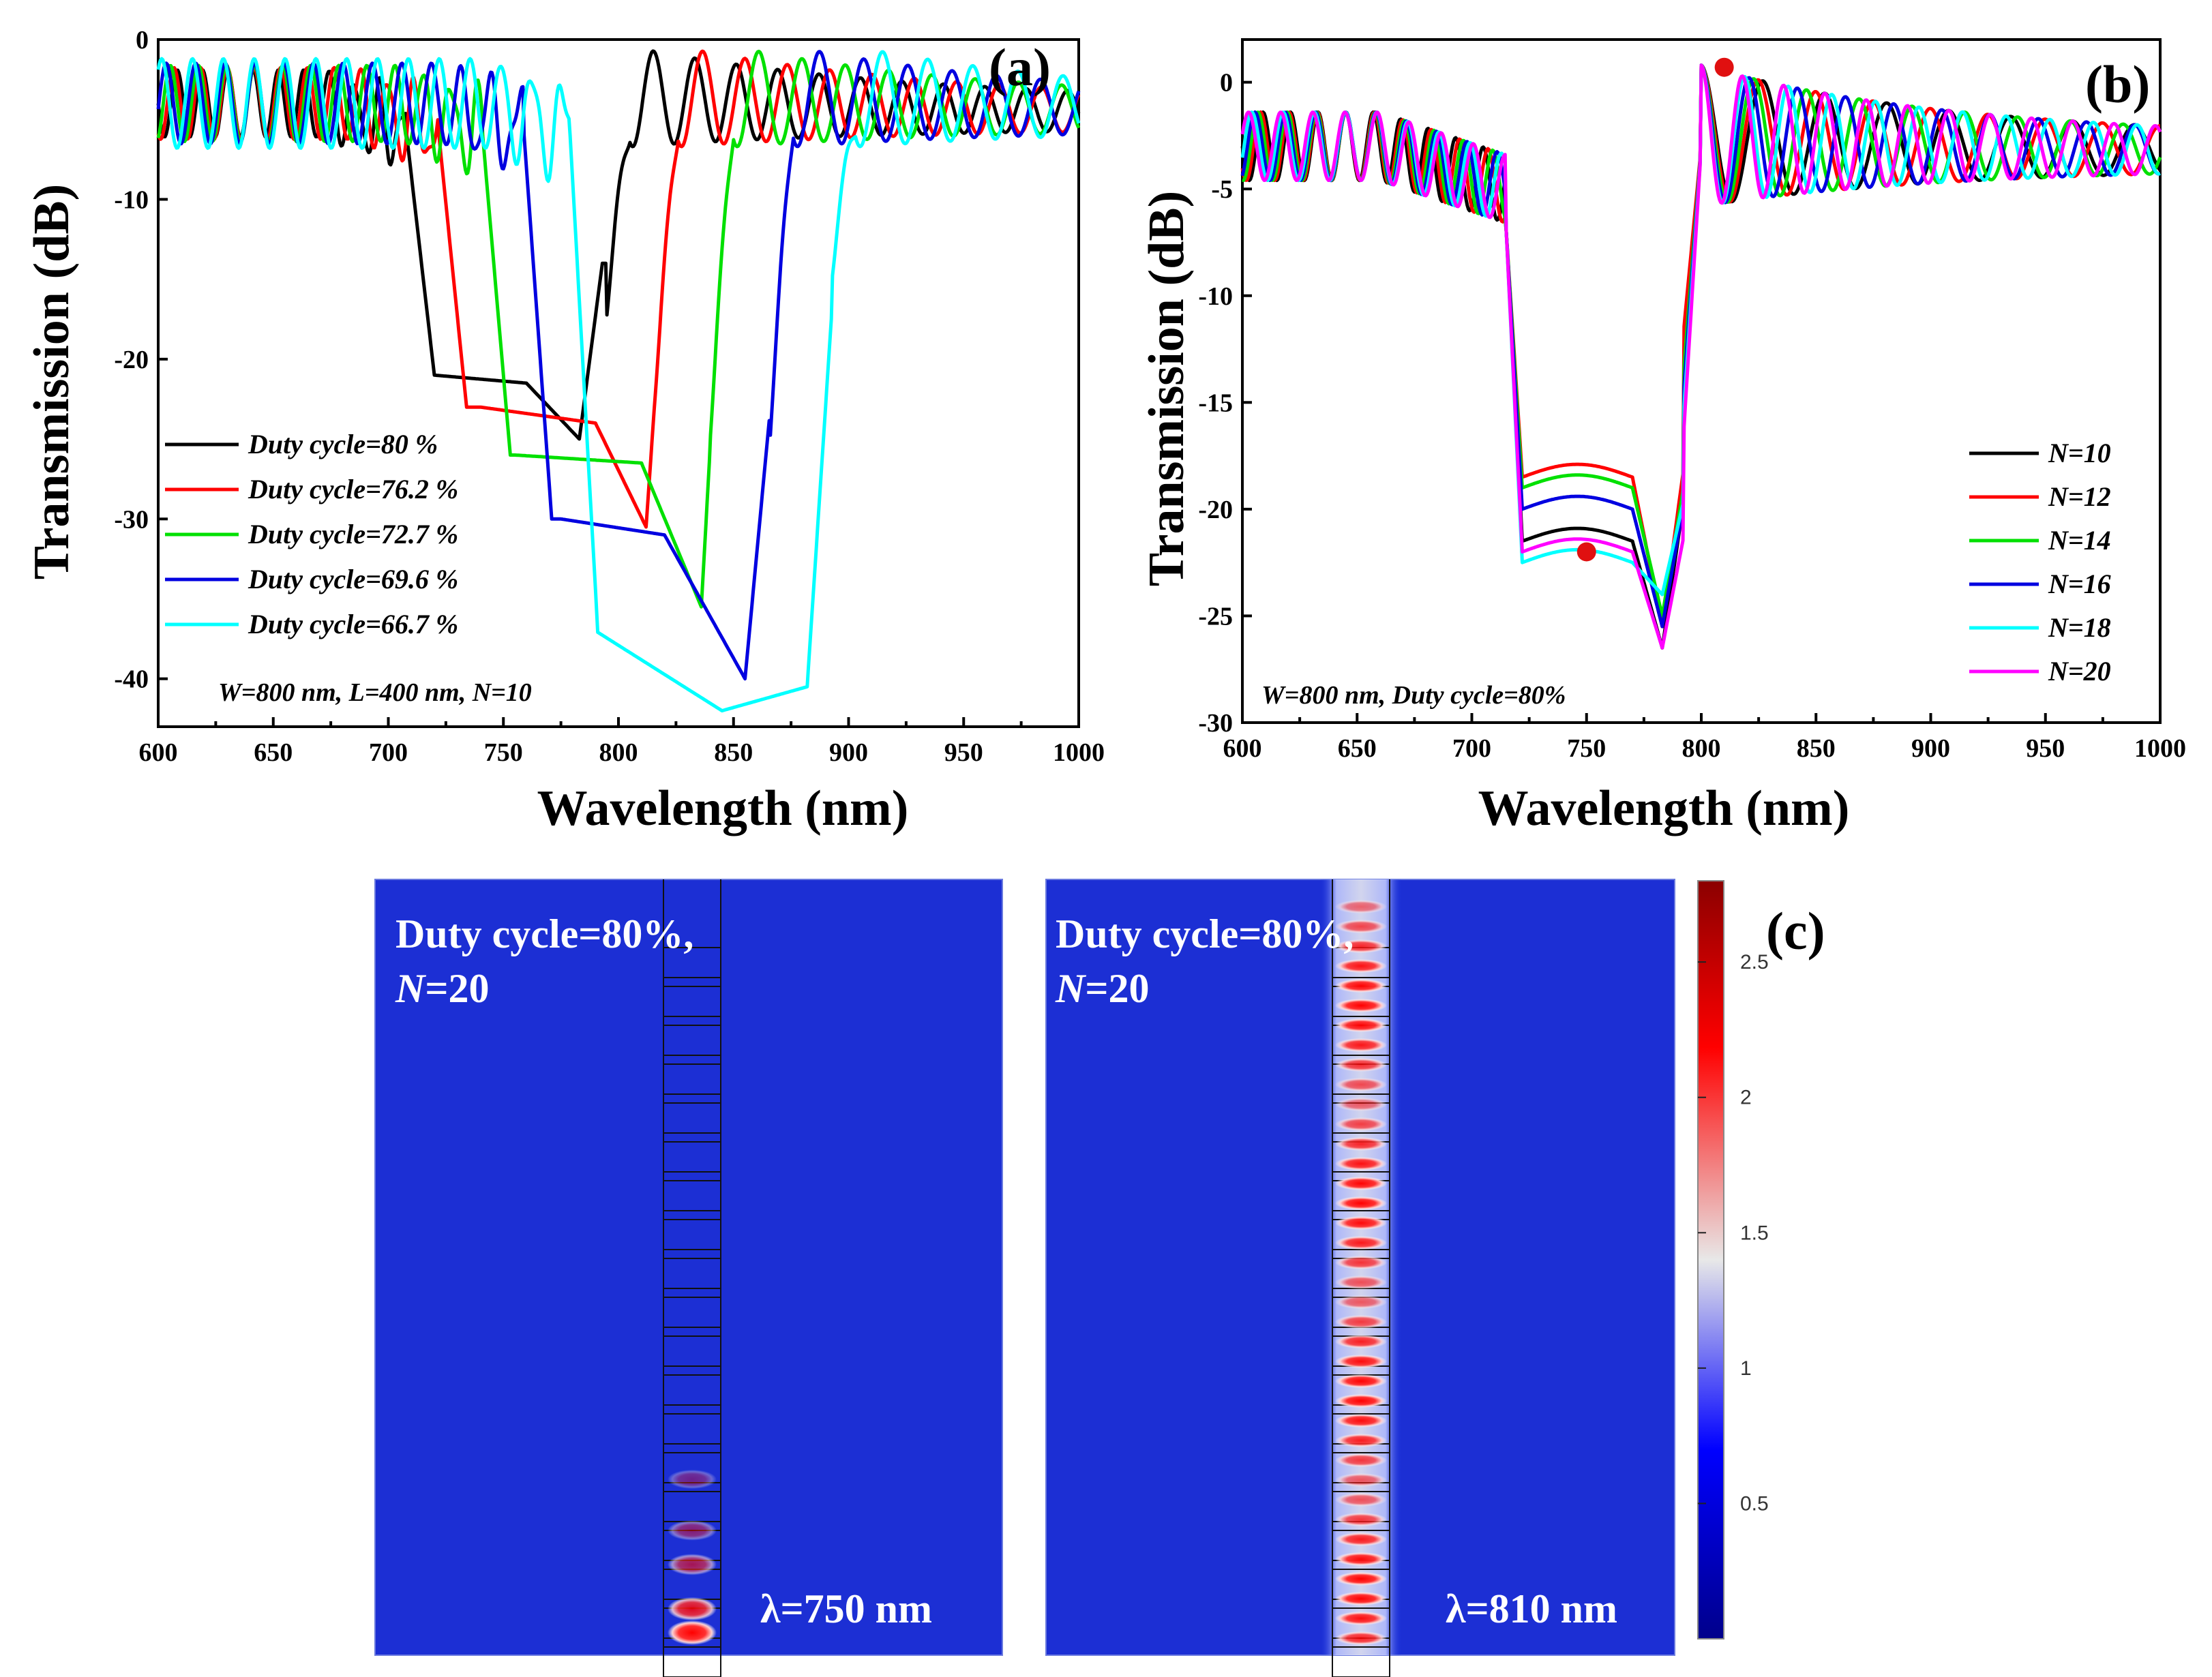 Image resolution: width=2212 pixels, height=1677 pixels. What do you see at coordinates (618, 752) in the screenshot?
I see `panel-a-xtick-label-4: 800` at bounding box center [618, 752].